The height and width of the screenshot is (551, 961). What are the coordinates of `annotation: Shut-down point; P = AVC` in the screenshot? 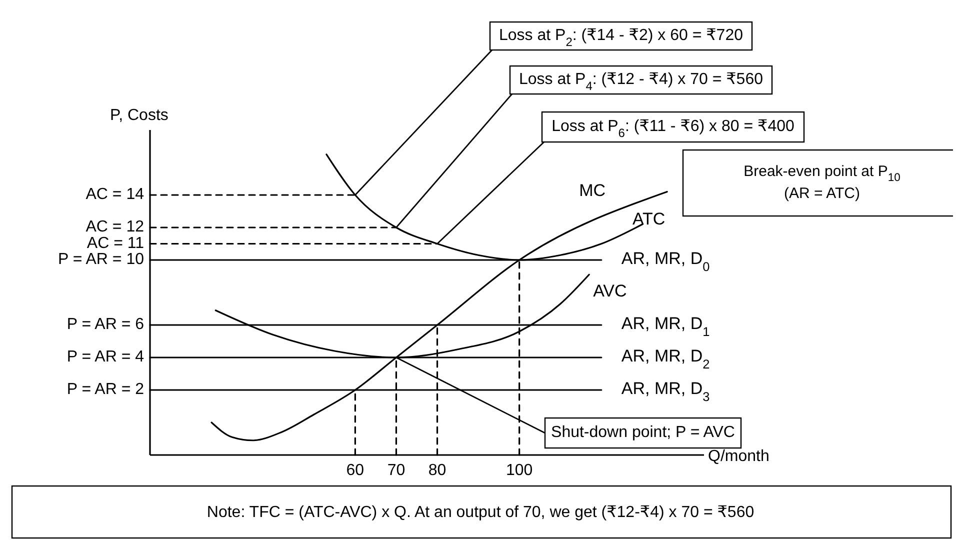 It's located at (643, 433).